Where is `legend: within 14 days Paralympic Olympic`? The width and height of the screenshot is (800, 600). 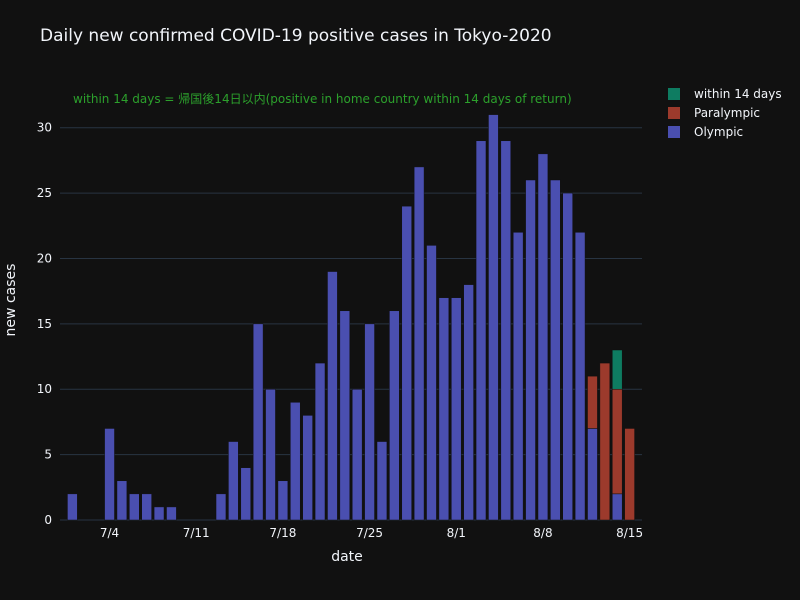
legend: within 14 days Paralympic Olympic is located at coordinates (725, 113).